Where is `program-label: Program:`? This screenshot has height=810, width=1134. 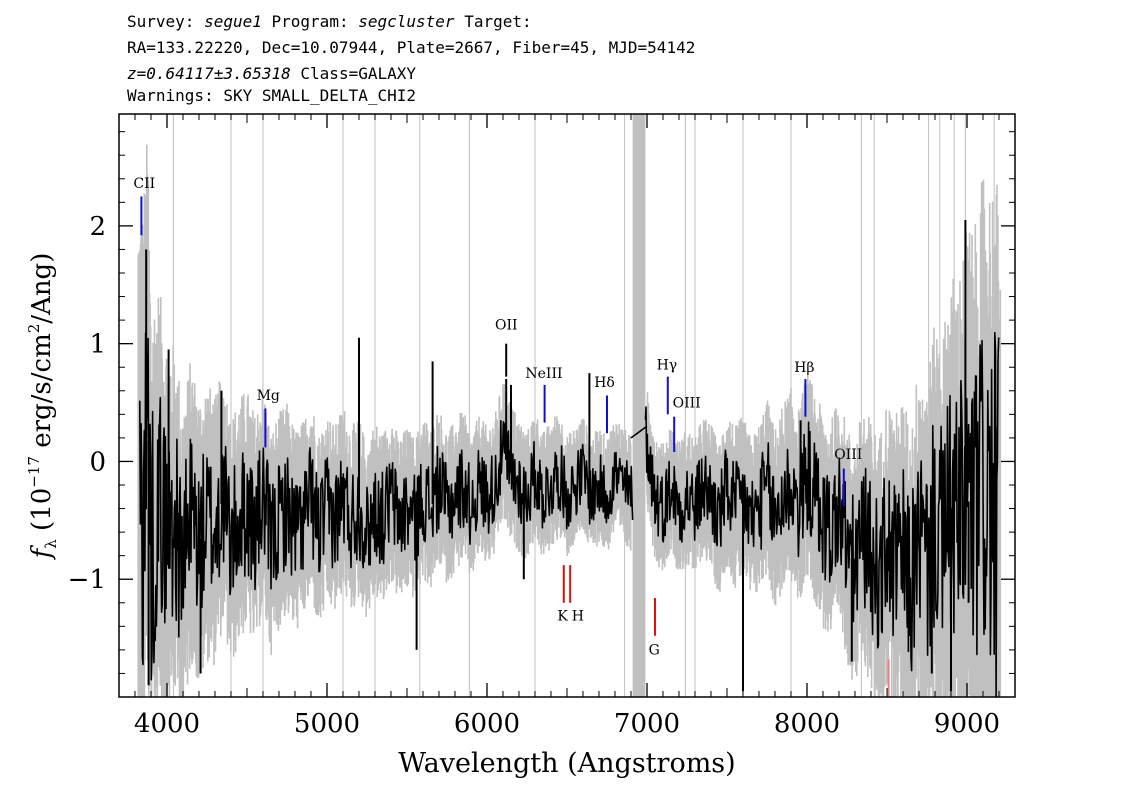
program-label: Program: is located at coordinates (310, 21).